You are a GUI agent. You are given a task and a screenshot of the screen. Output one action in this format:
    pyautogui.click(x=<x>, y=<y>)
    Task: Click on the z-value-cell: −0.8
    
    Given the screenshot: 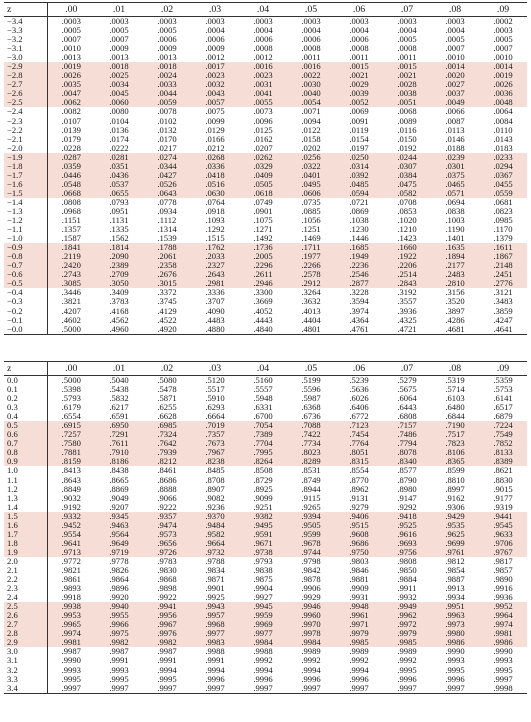 What is the action you would take?
    pyautogui.click(x=26, y=257)
    